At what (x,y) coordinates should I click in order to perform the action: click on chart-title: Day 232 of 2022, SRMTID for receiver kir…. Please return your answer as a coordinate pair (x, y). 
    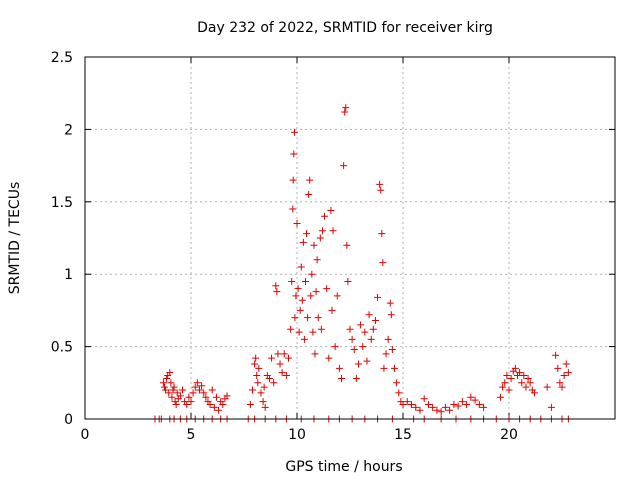
    Looking at the image, I should click on (345, 28).